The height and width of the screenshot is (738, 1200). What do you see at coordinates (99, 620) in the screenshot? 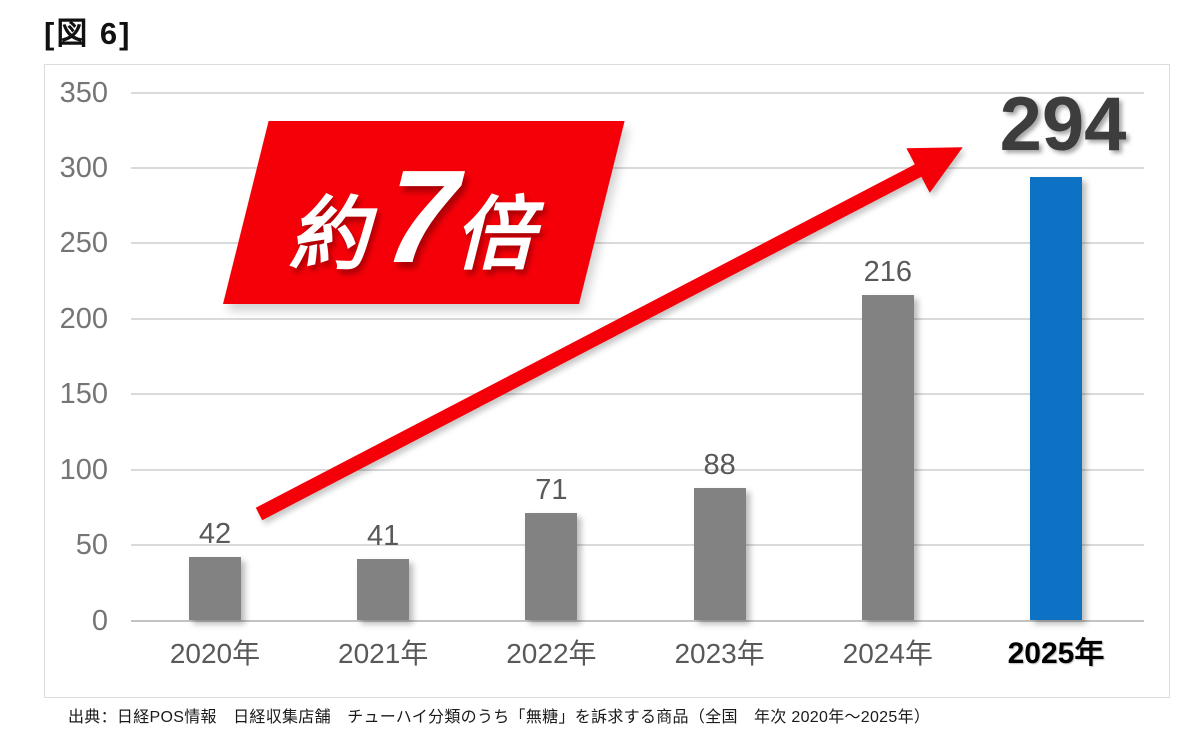
I see `y-axis-tick-label: 0` at bounding box center [99, 620].